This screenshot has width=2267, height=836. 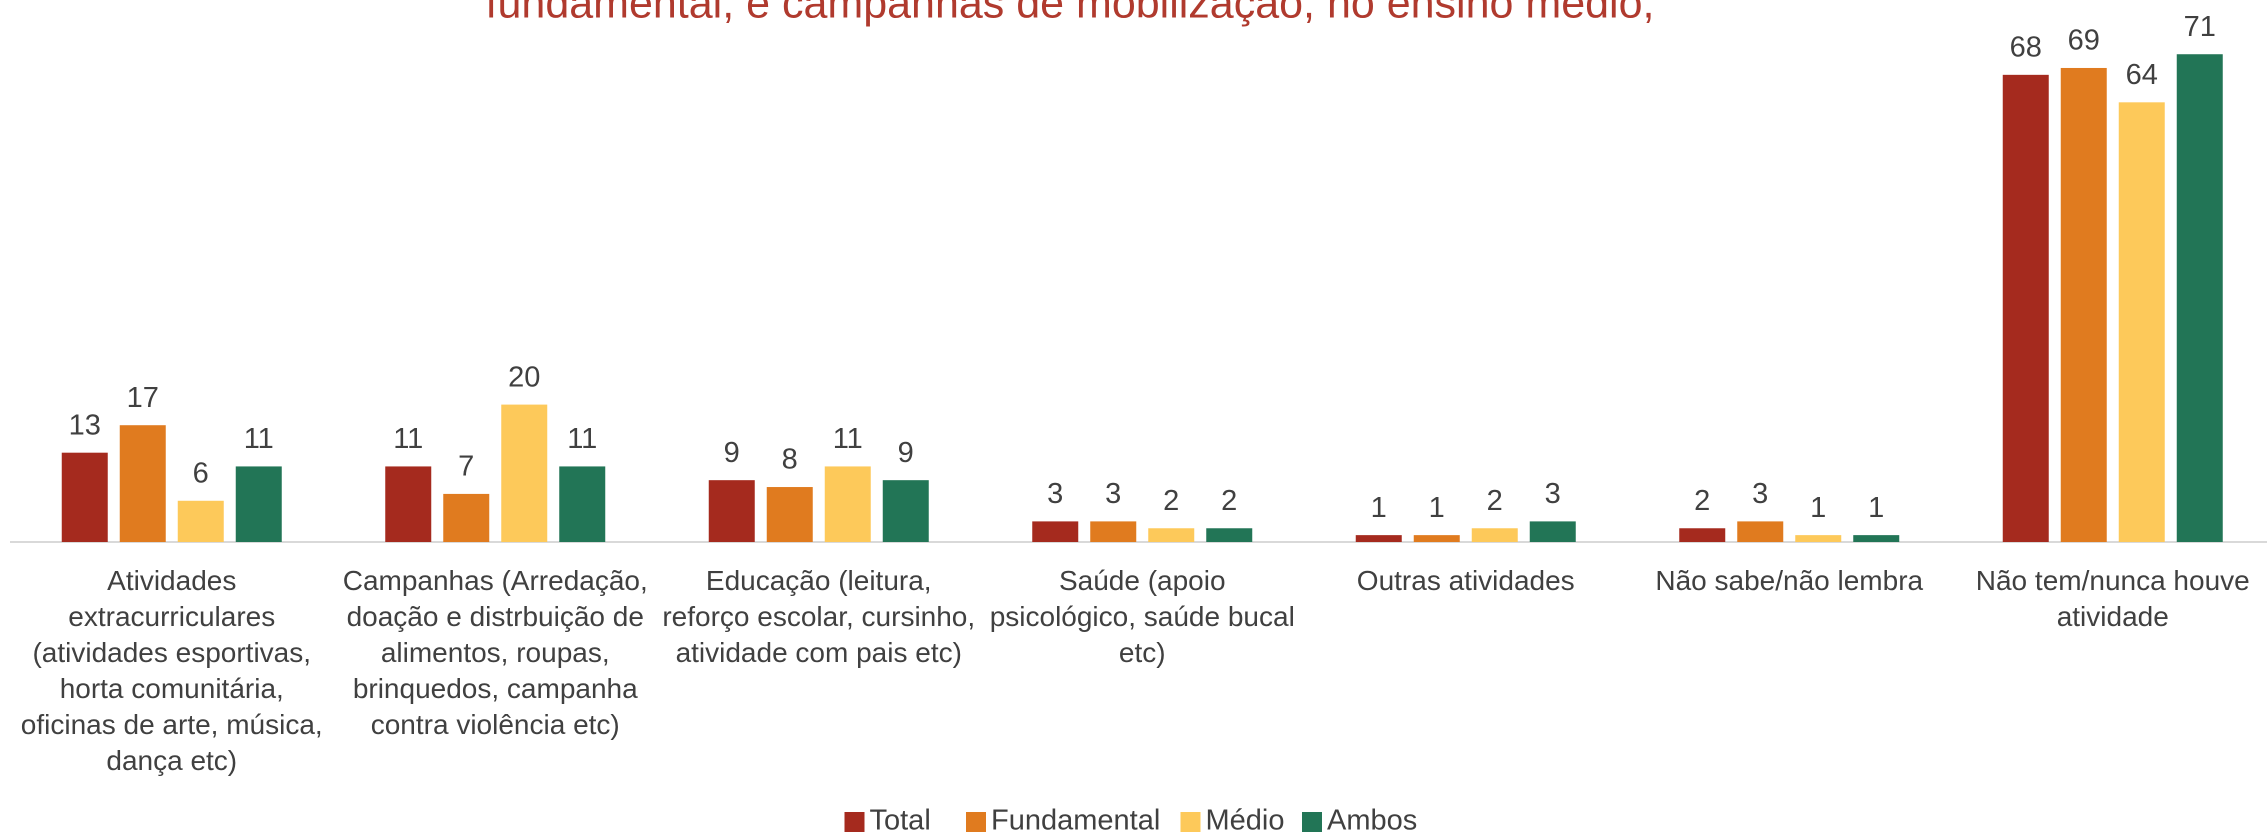 I want to click on data-label: 69, so click(x=2084, y=41).